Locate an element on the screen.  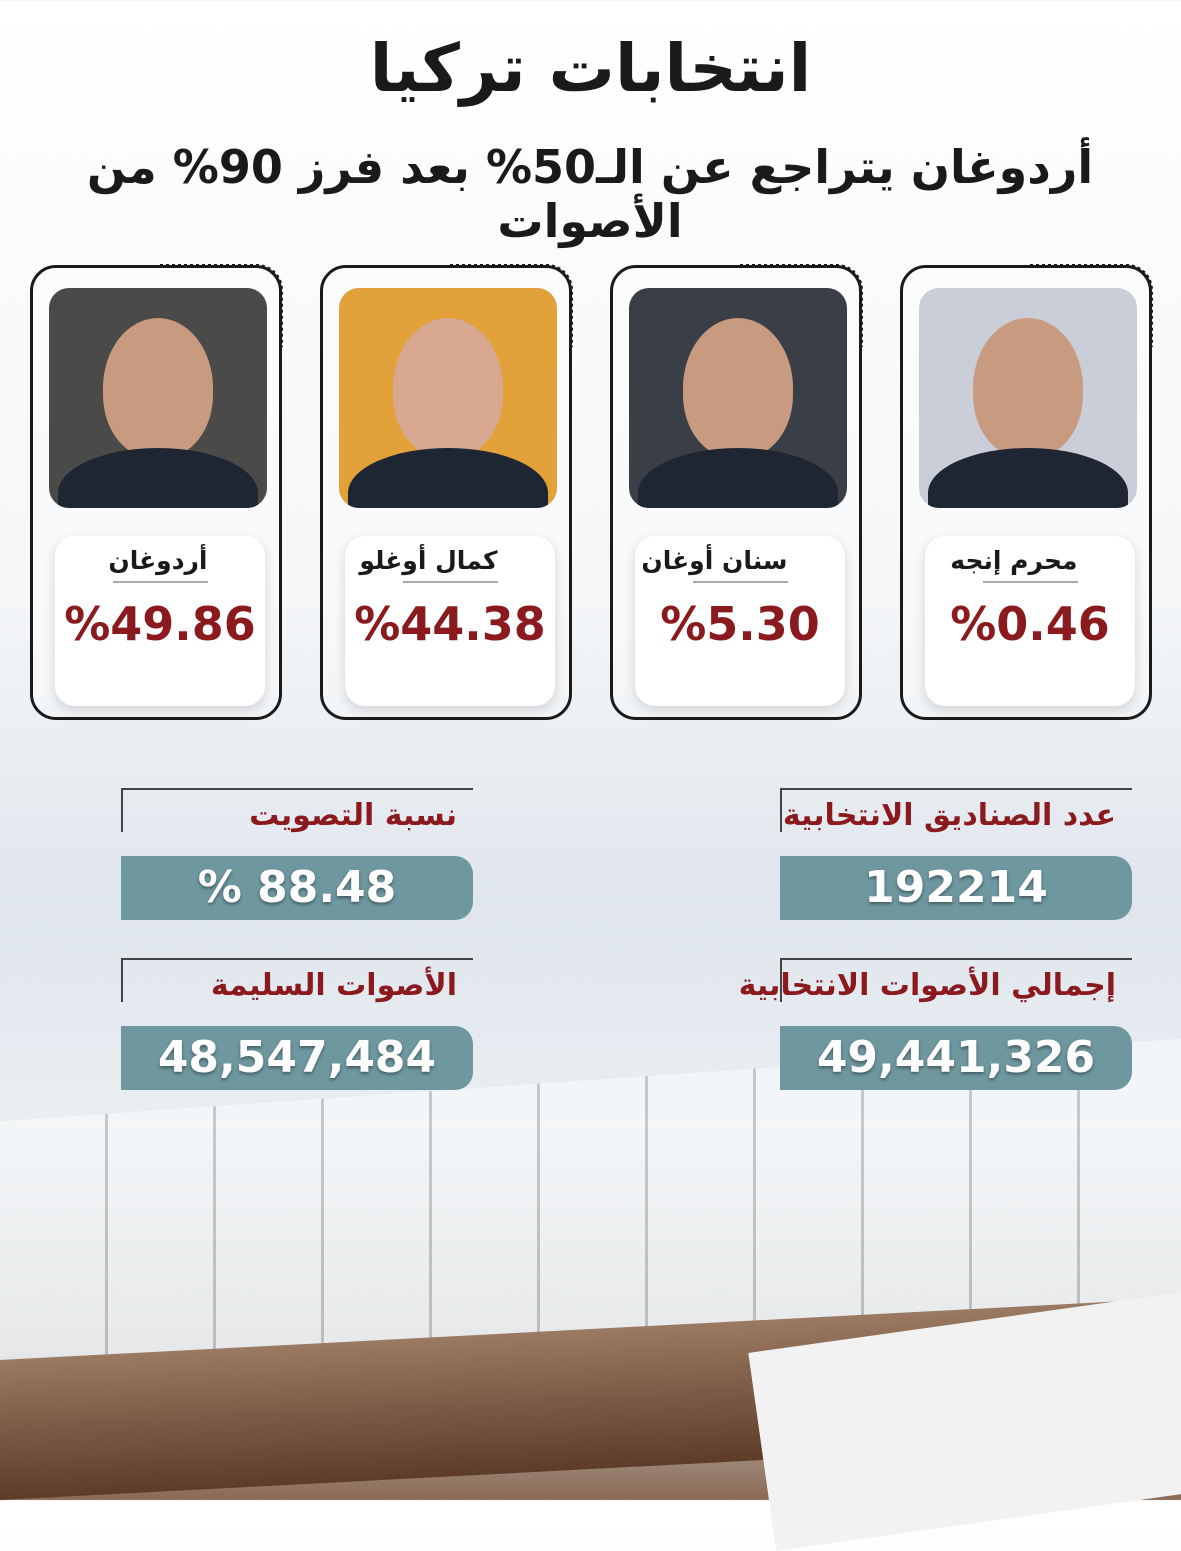
candidate-name: كمال أوغلو is located at coordinates (428, 564).